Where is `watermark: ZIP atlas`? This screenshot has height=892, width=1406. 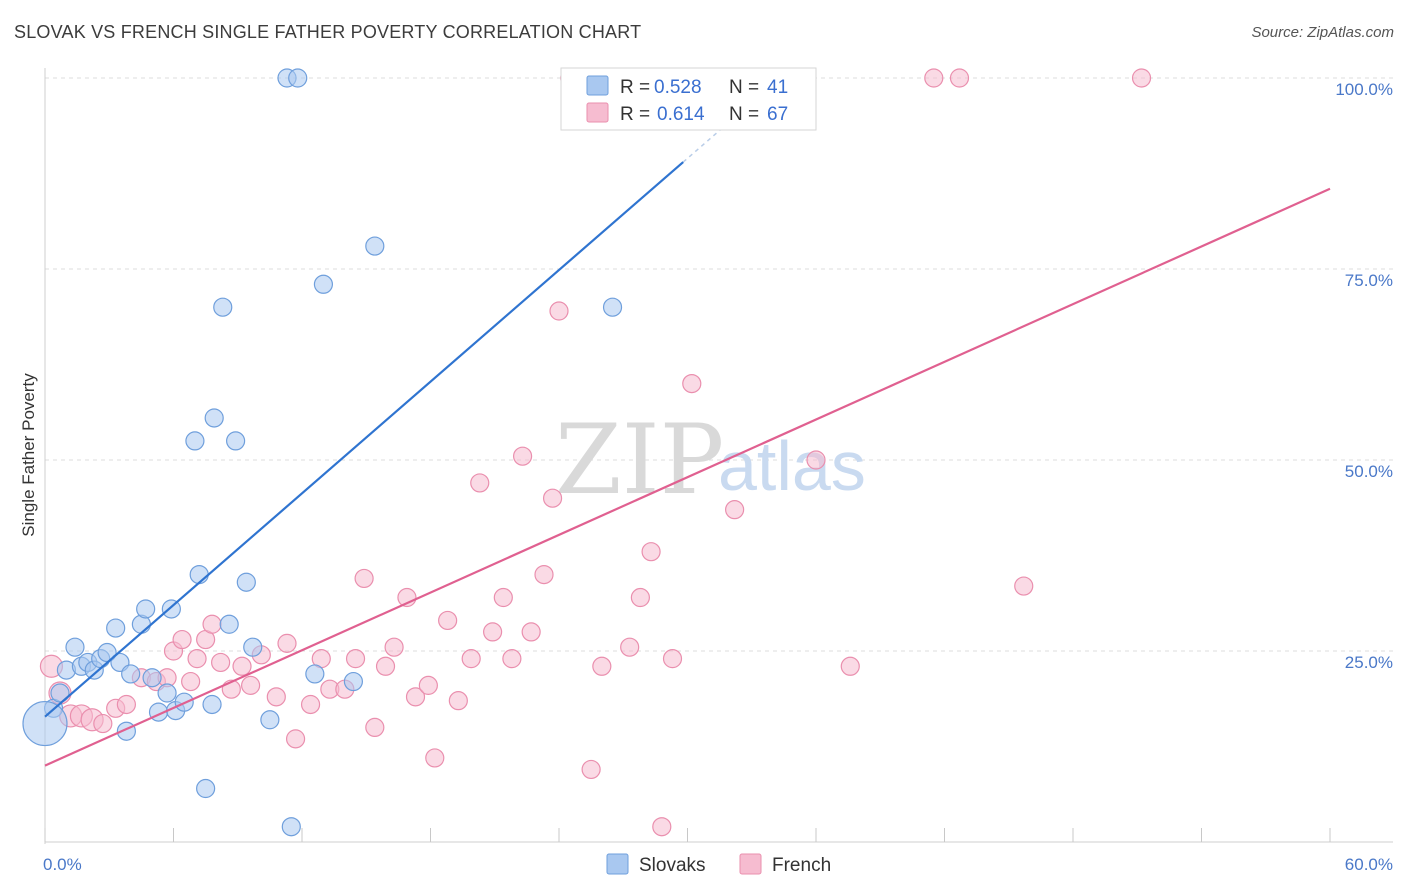 watermark: ZIP atlas is located at coordinates (710, 460).